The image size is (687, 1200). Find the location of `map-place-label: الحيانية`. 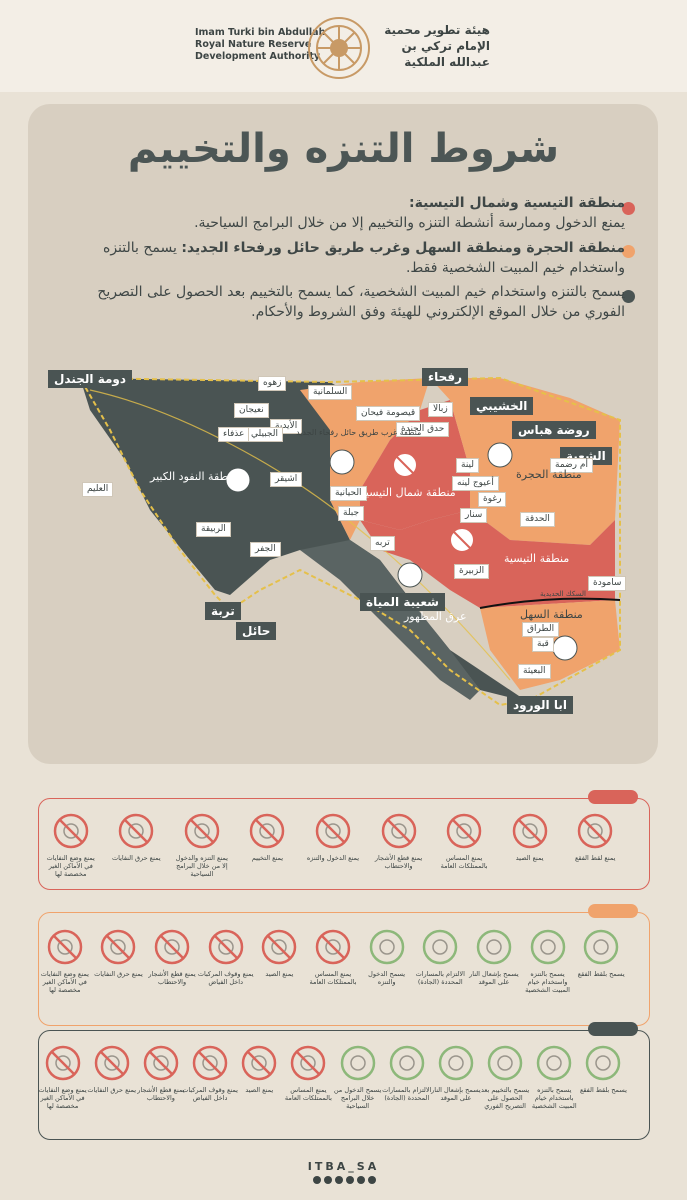

map-place-label: الحيانية is located at coordinates (348, 493).